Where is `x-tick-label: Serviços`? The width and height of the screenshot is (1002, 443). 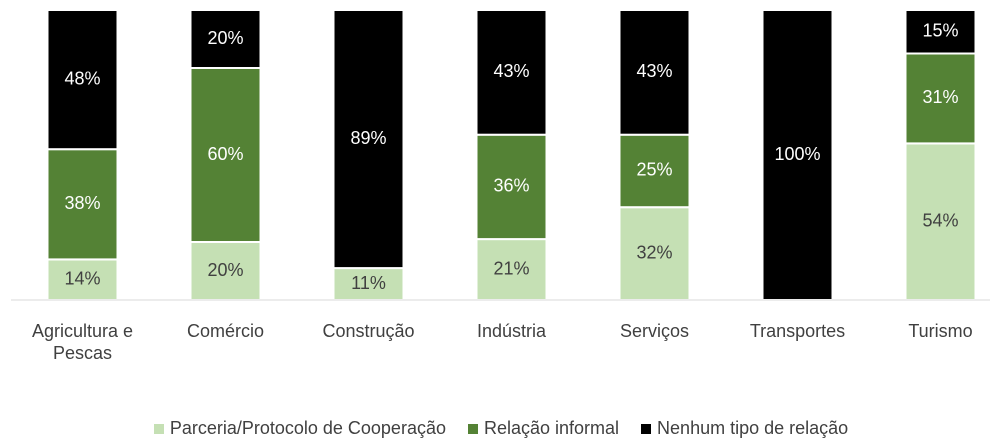
x-tick-label: Serviços is located at coordinates (654, 331).